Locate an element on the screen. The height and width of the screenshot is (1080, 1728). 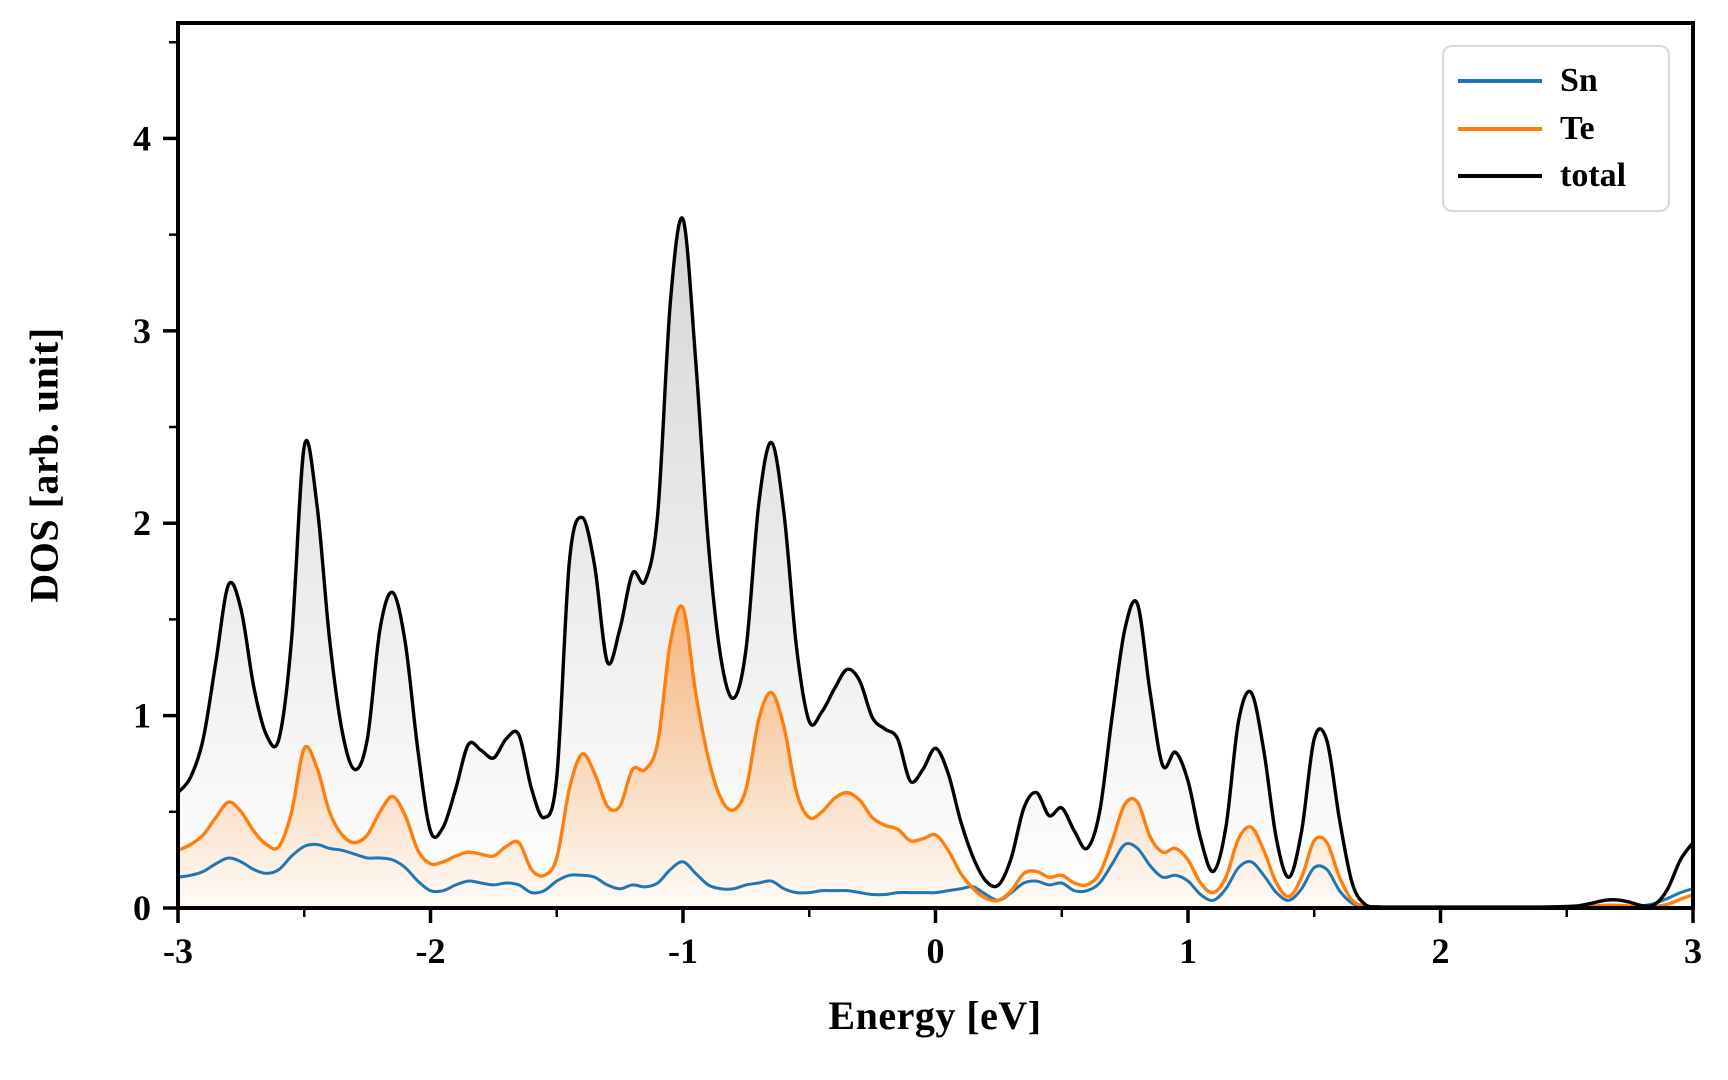
legend: Sn Te total is located at coordinates (1556, 128).